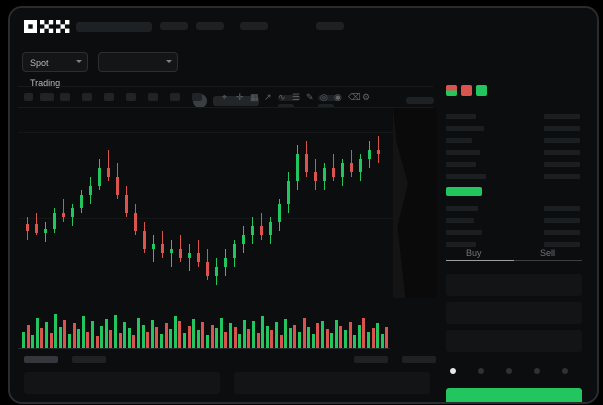  I want to click on volume-chart, so click(208, 329).